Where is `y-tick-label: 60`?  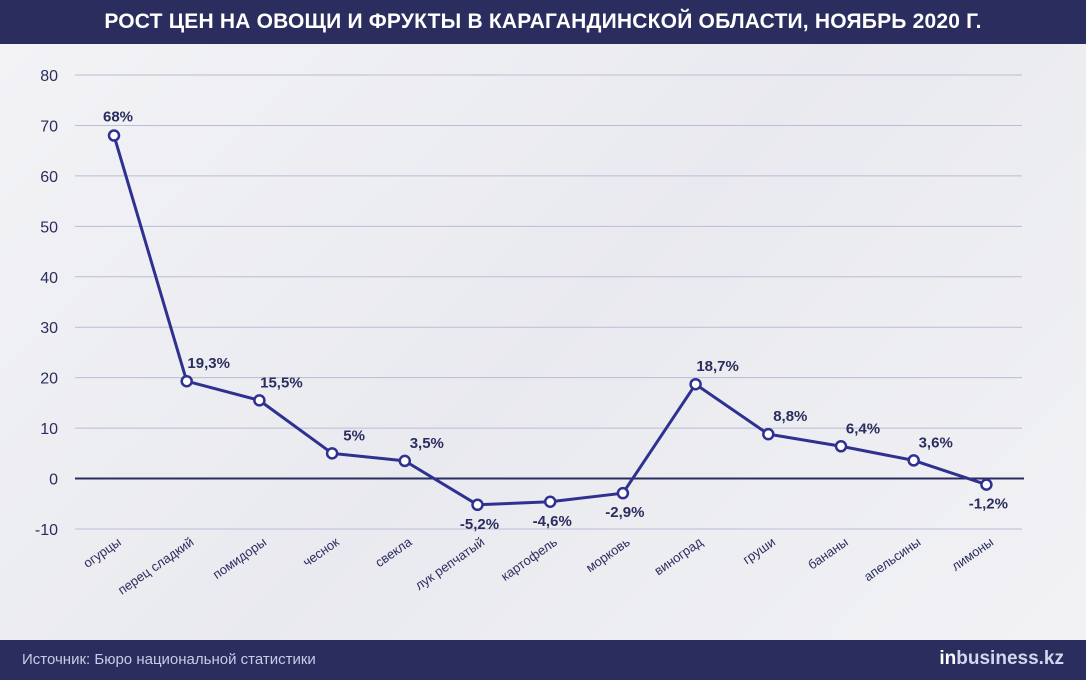 y-tick-label: 60 is located at coordinates (49, 177).